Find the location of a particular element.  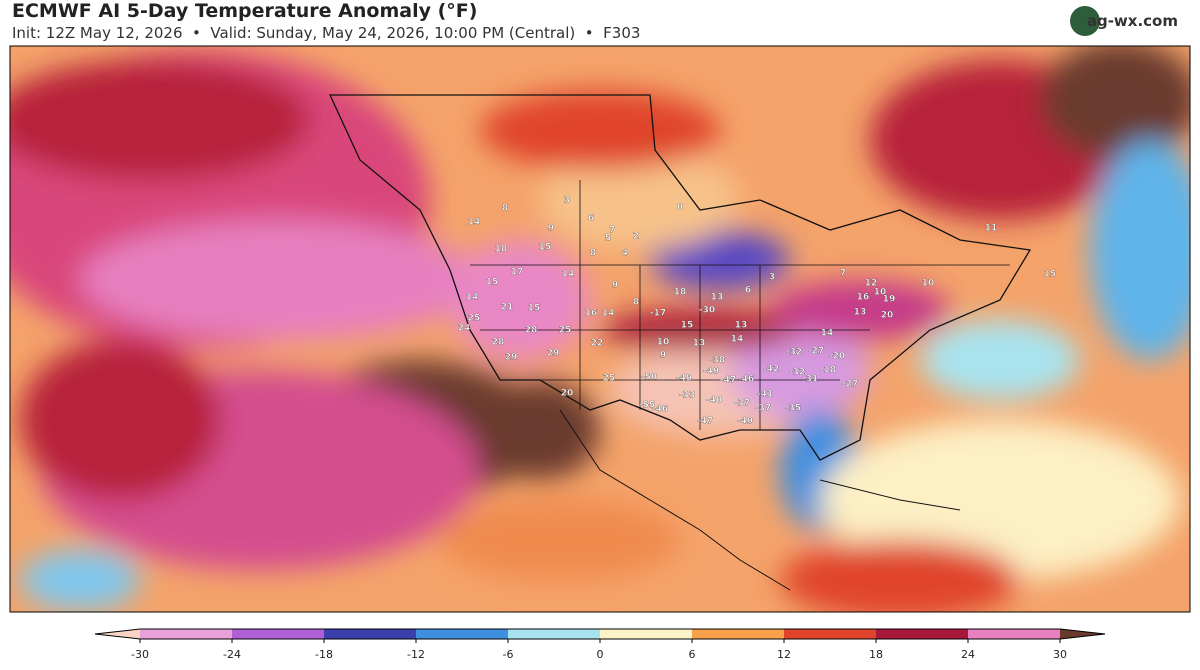

station-value: 21 is located at coordinates (507, 308).